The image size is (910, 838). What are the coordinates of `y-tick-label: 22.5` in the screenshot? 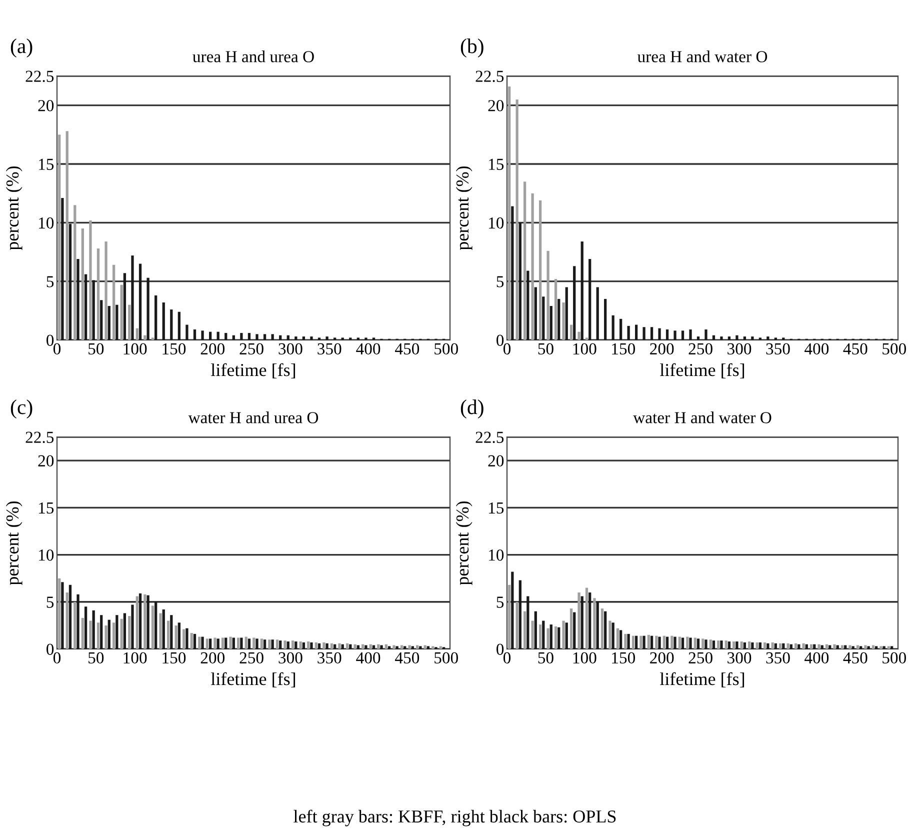 It's located at (490, 76).